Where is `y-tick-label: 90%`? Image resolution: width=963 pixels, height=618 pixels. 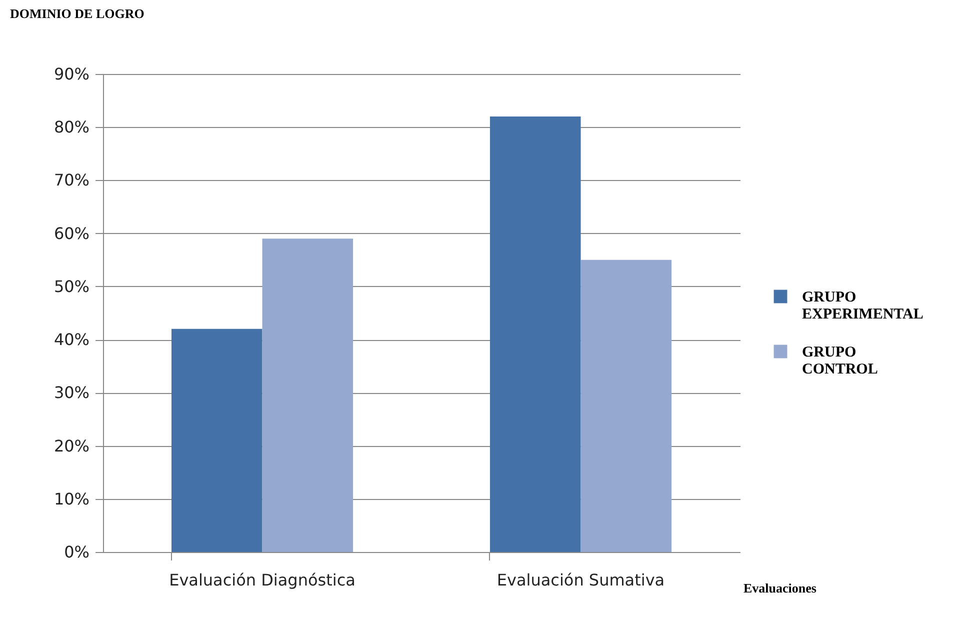
y-tick-label: 90% is located at coordinates (72, 74).